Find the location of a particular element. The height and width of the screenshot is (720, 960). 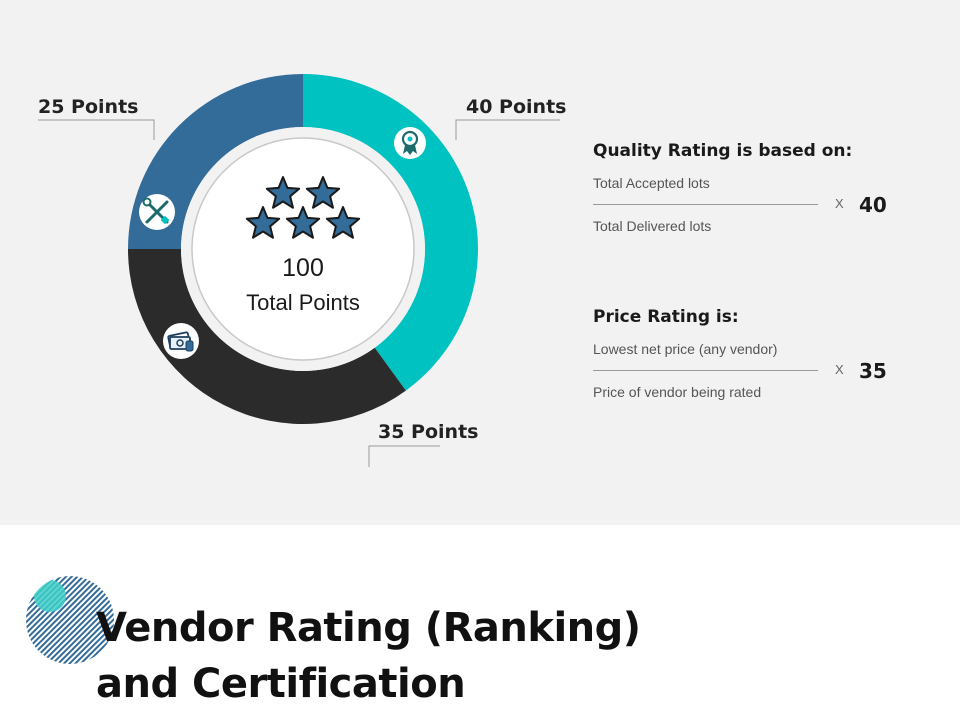

center-circle is located at coordinates (303, 249).